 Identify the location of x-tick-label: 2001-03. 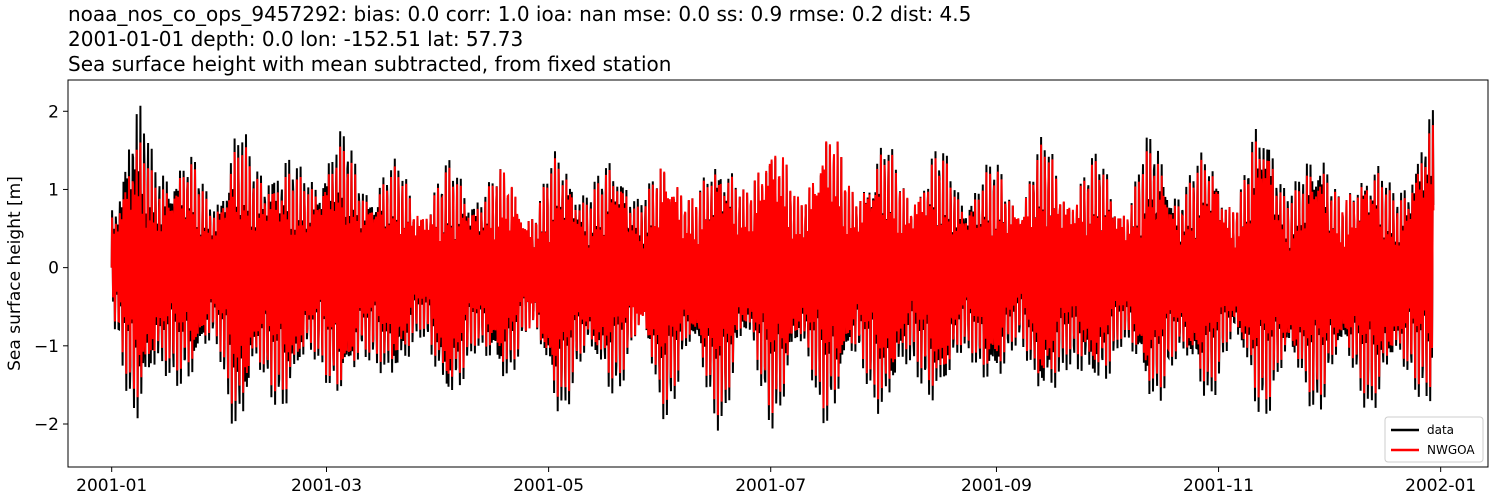
(326, 486).